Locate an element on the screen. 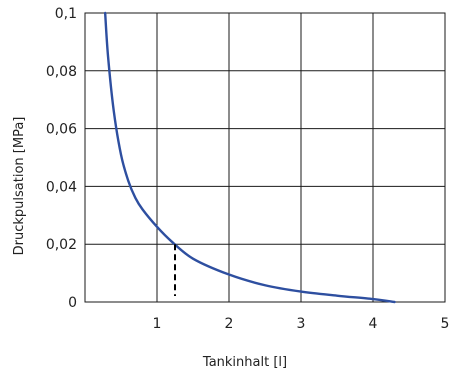 Image resolution: width=450 pixels, height=376 pixels. x-tick-label: 1 is located at coordinates (157, 324).